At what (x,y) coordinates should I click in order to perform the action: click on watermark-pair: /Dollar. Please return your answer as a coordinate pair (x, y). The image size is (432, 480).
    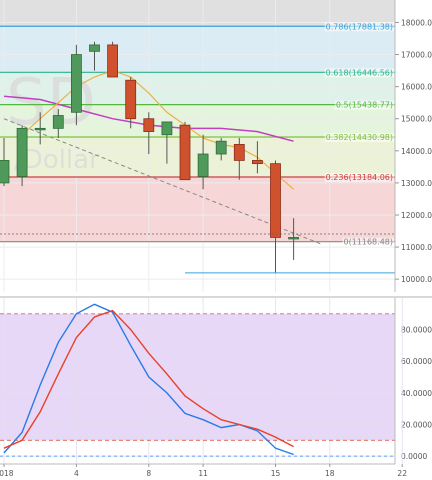
    Looking at the image, I should click on (57, 160).